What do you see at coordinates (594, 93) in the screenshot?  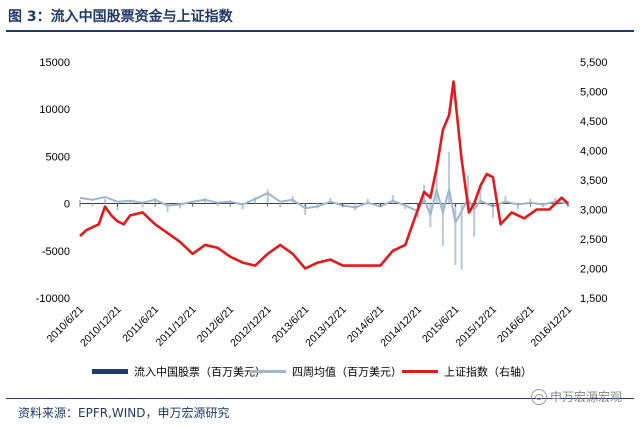 I see `y-right-tick: 5,000` at bounding box center [594, 93].